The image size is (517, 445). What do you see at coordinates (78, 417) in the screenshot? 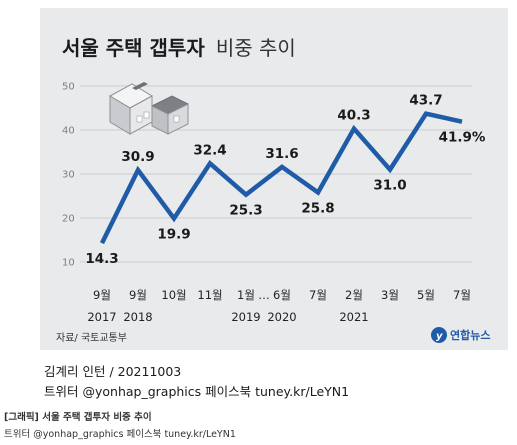
I see `caption-line-1: [그래픽] 서울 주택 갭투자 비중 추이` at bounding box center [78, 417].